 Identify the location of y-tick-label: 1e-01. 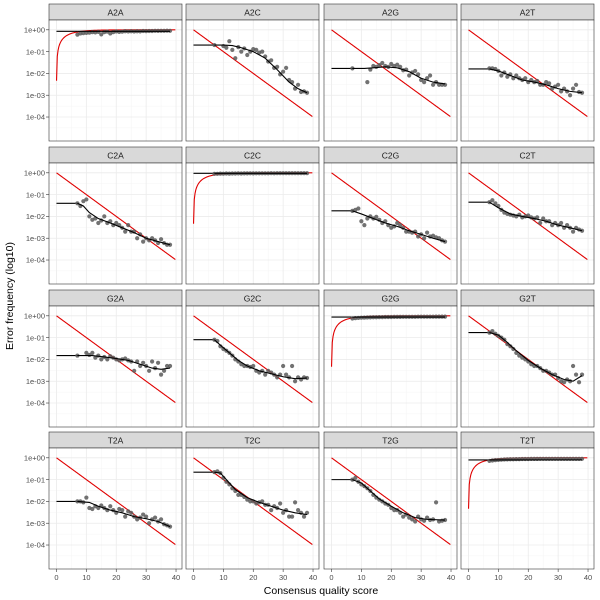
(35, 51).